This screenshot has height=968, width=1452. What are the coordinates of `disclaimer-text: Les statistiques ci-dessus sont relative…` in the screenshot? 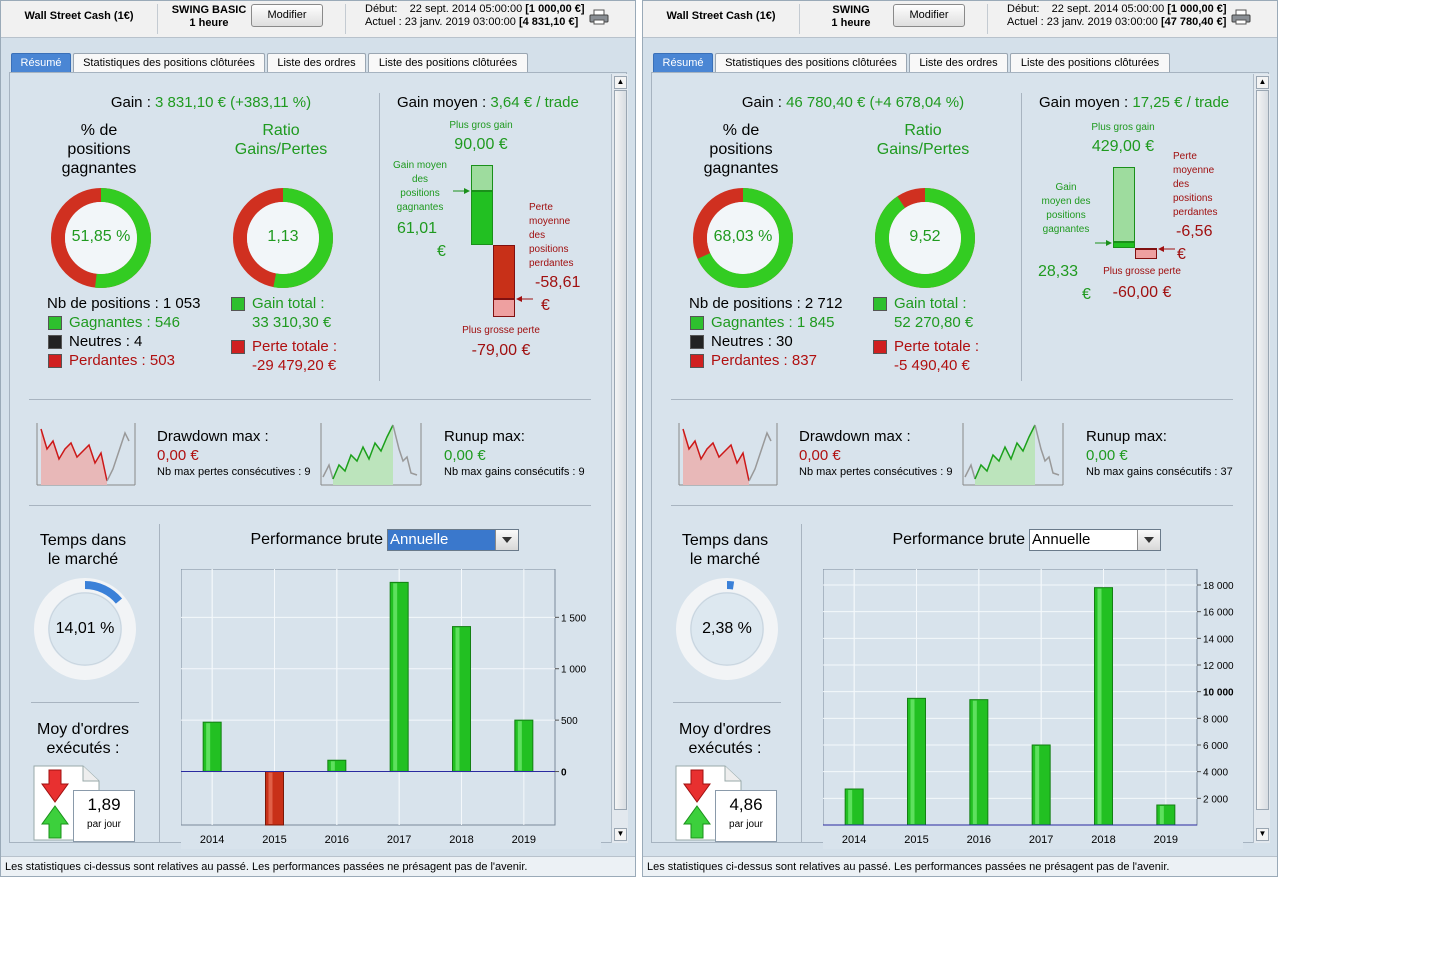 It's located at (266, 867).